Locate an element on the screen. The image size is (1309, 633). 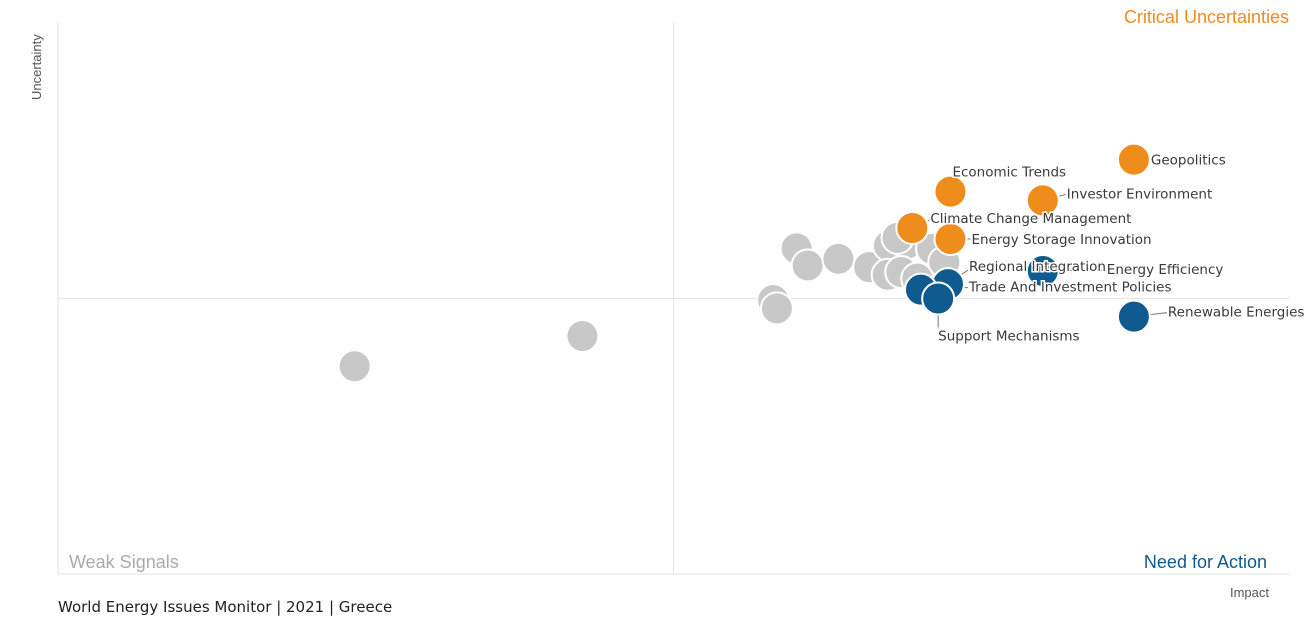
label-trade-and-investment-policies: Trade And Investment Policies is located at coordinates (1070, 288).